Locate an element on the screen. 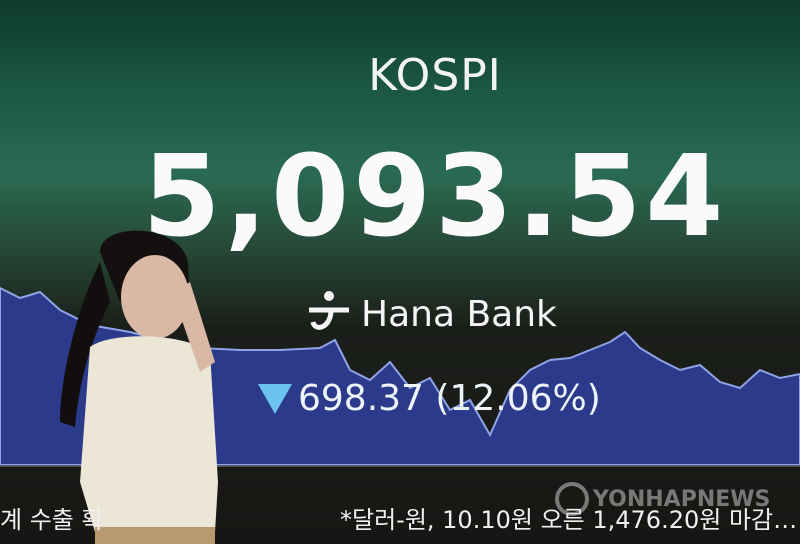 The width and height of the screenshot is (800, 544). index-name: KOSPI is located at coordinates (435, 75).